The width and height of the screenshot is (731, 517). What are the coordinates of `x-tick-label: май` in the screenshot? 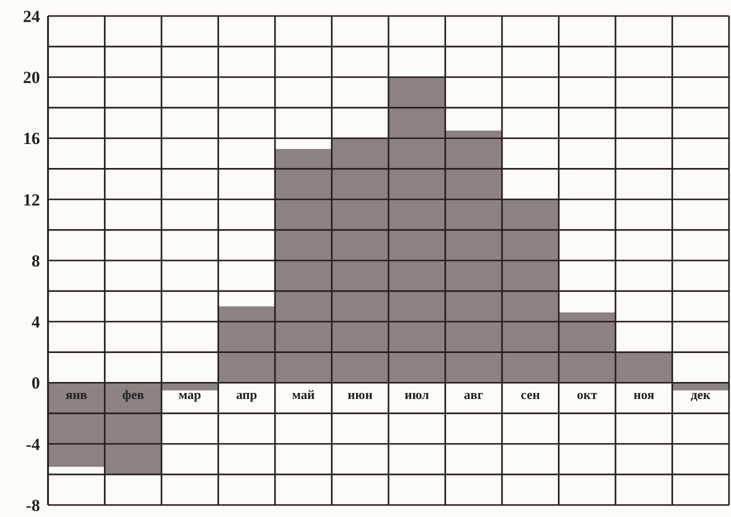 It's located at (304, 394).